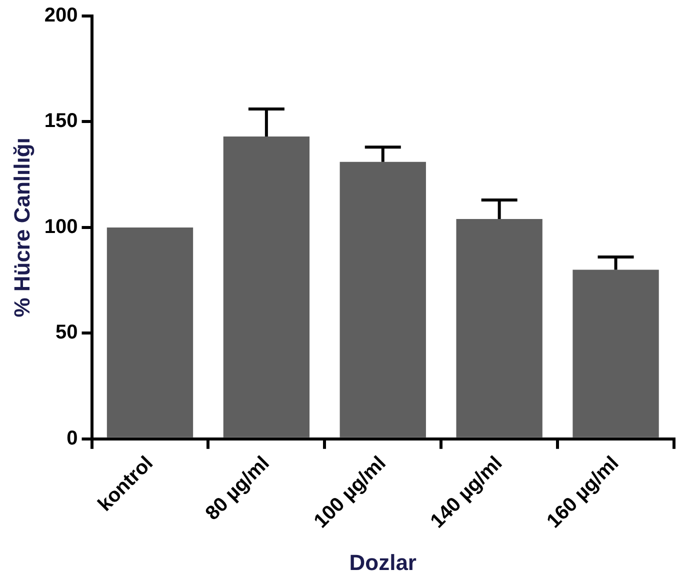 This screenshot has width=686, height=585. I want to click on y-tick-label: 150, so click(61, 121).